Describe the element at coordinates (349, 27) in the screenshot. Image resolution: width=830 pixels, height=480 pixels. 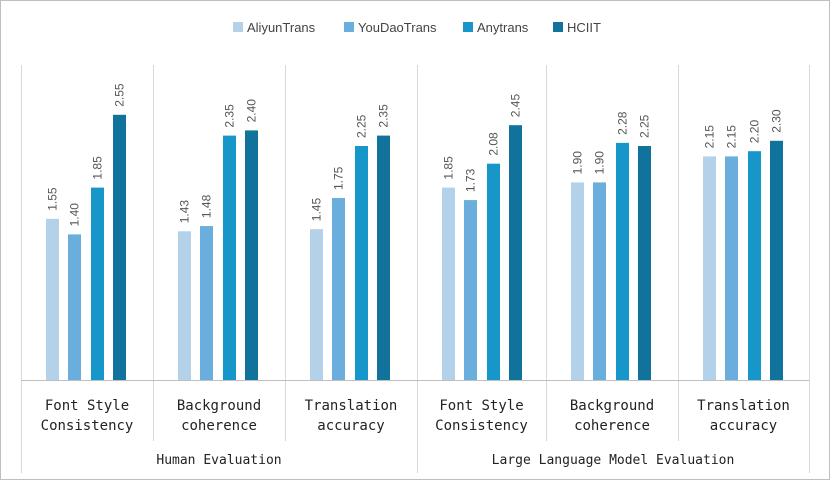
I see `legend-swatch-youdaotrans` at that location.